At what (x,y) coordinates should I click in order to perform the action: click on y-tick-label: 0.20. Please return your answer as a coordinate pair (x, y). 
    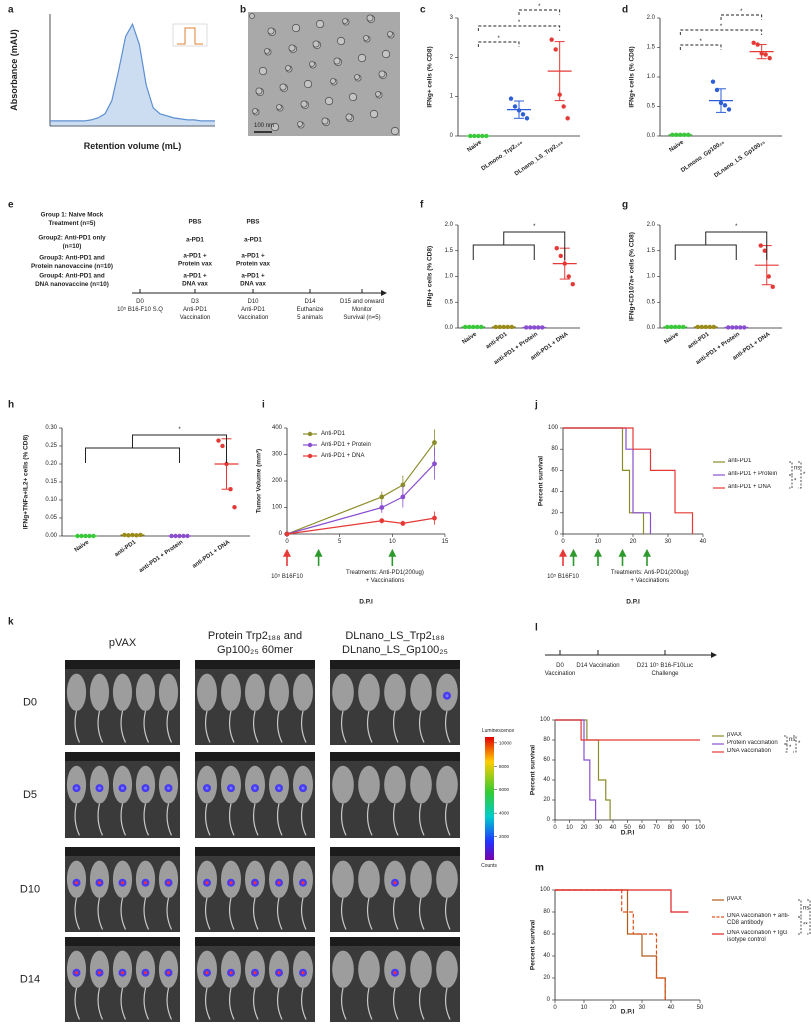
    Looking at the image, I should click on (51, 464).